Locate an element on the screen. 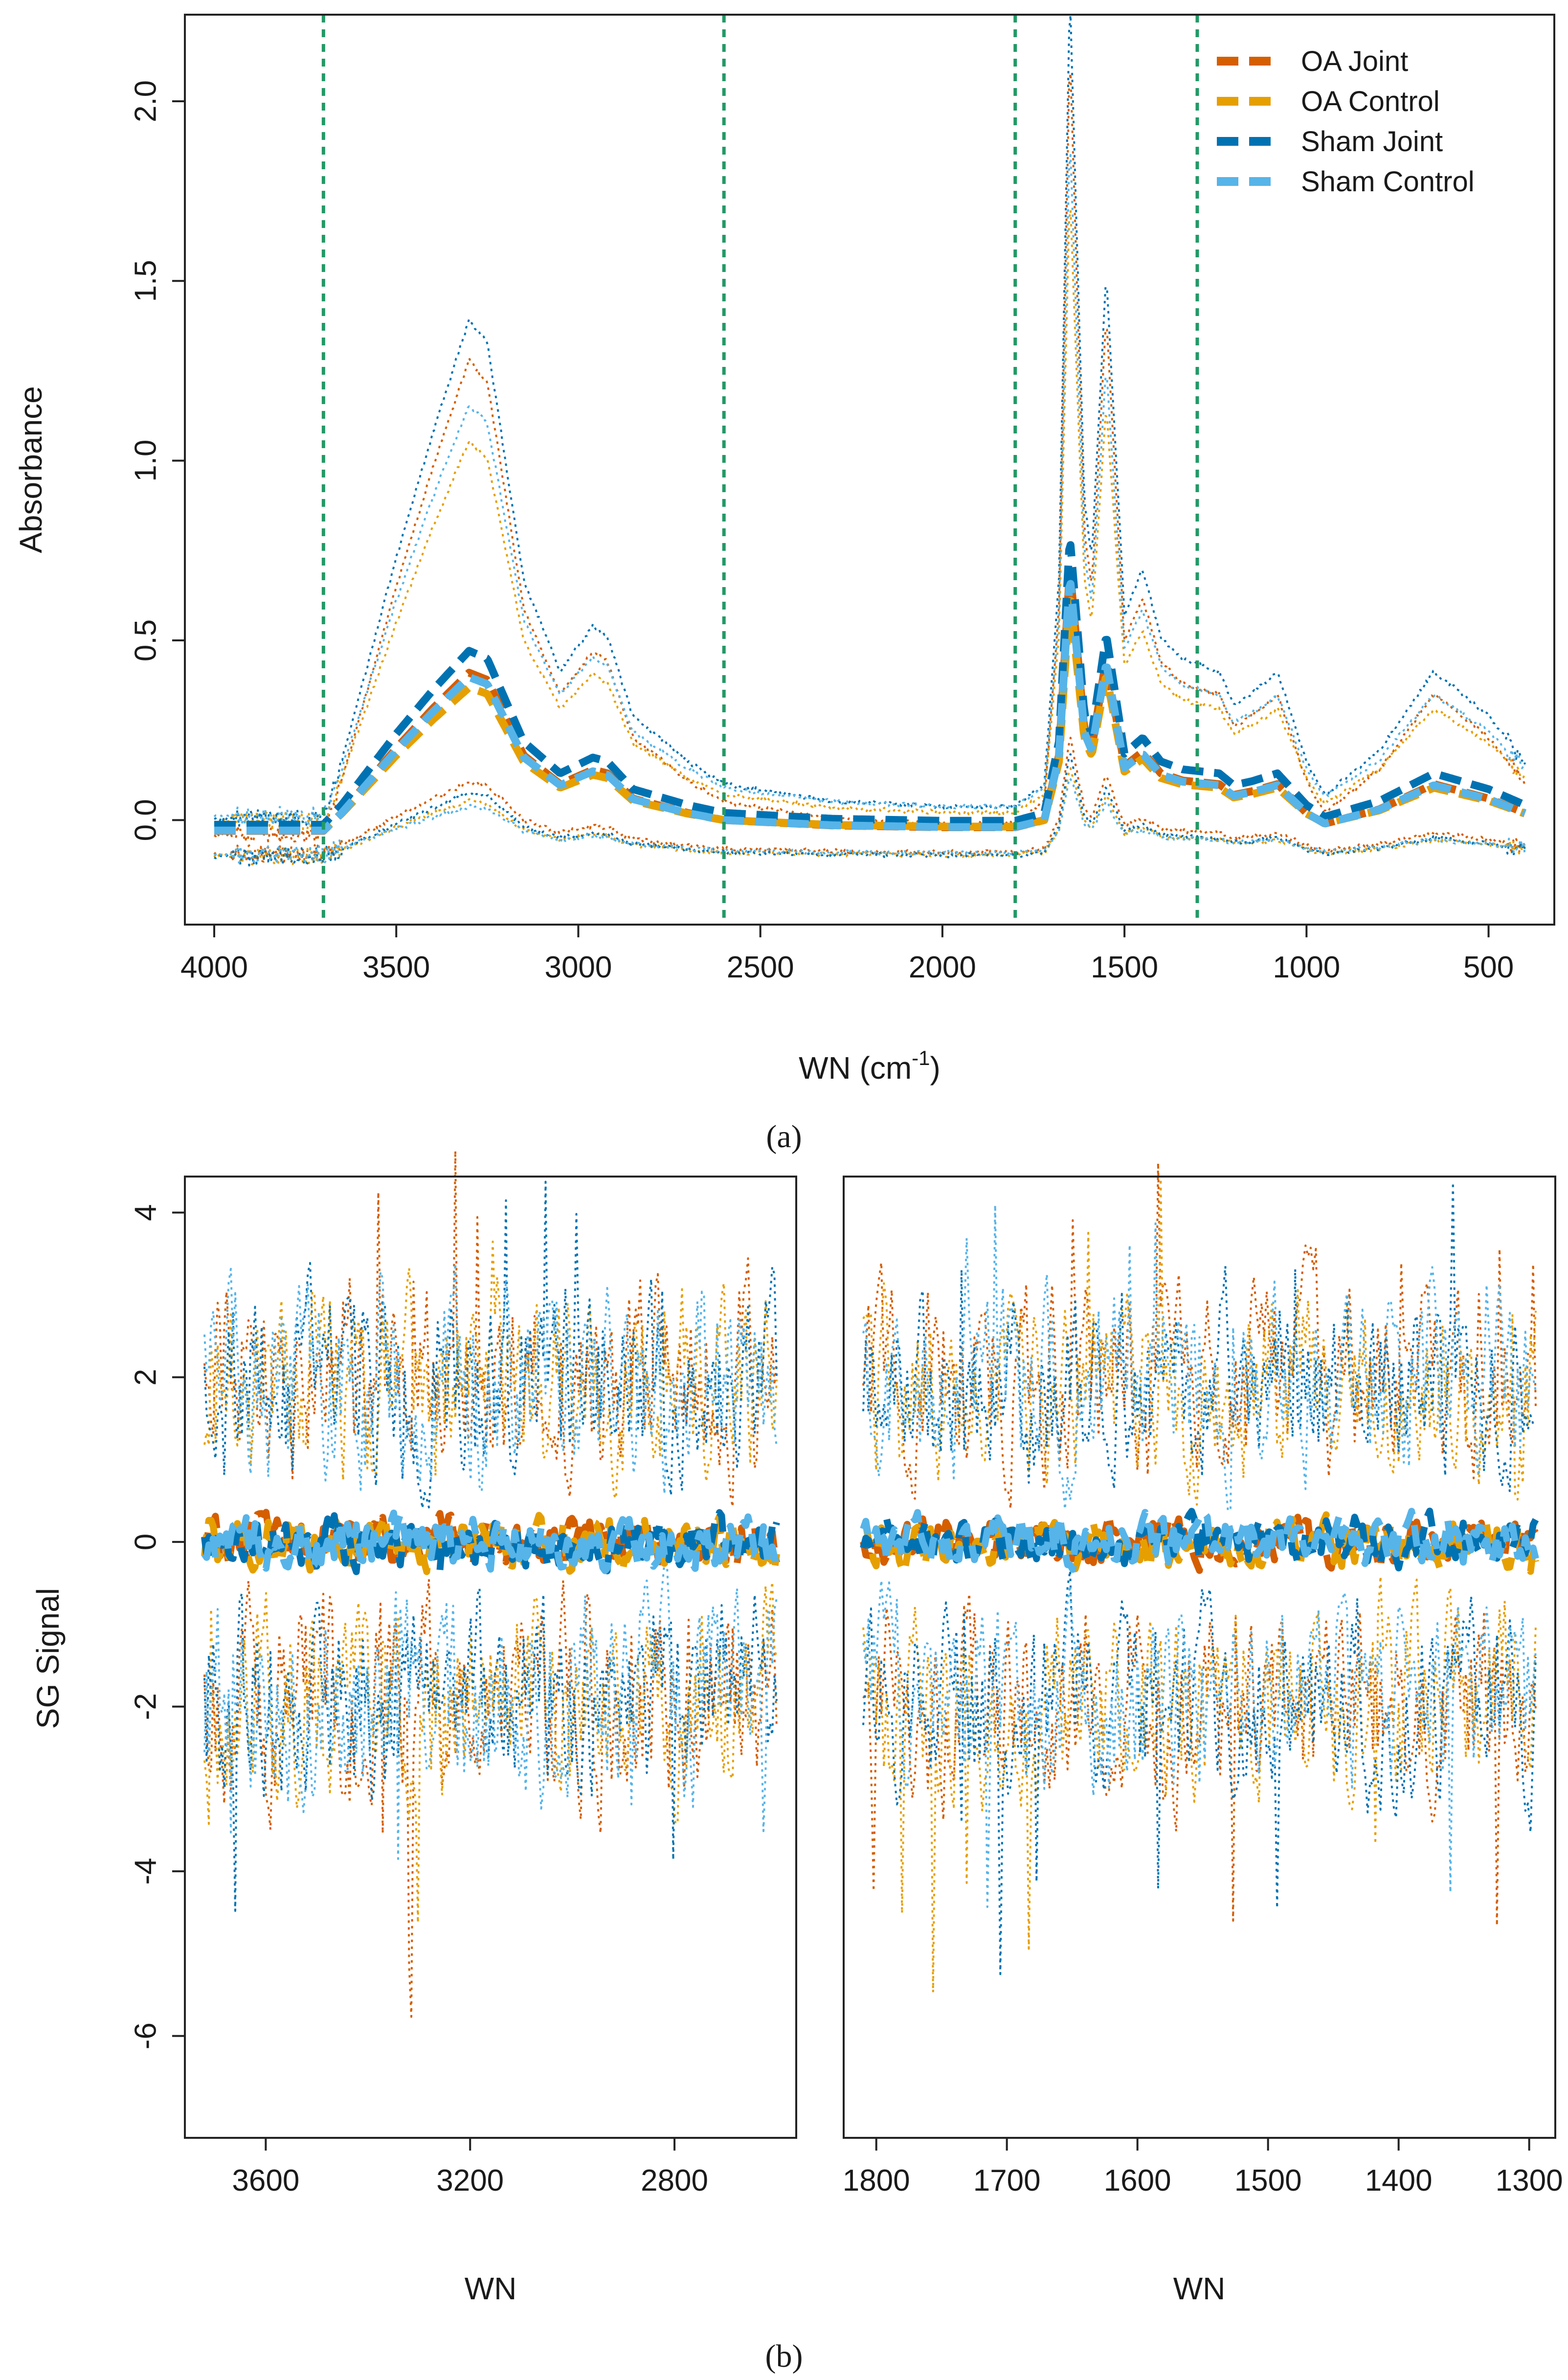 The image size is (1568, 2380). panel-b-left-x-ticks: 3600 3200 2800 is located at coordinates (470, 2168).